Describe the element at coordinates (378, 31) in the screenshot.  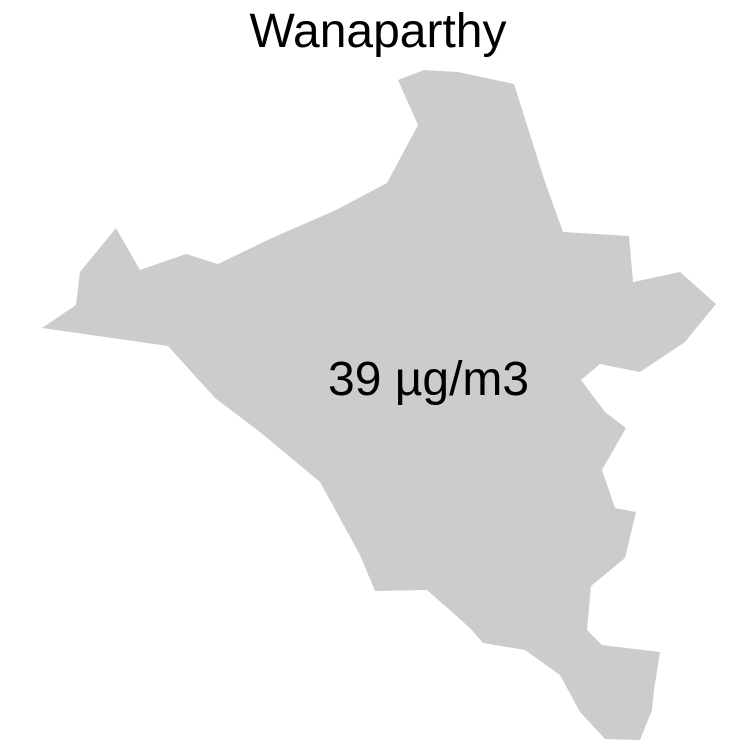
I see `map-title: Wanaparthy` at that location.